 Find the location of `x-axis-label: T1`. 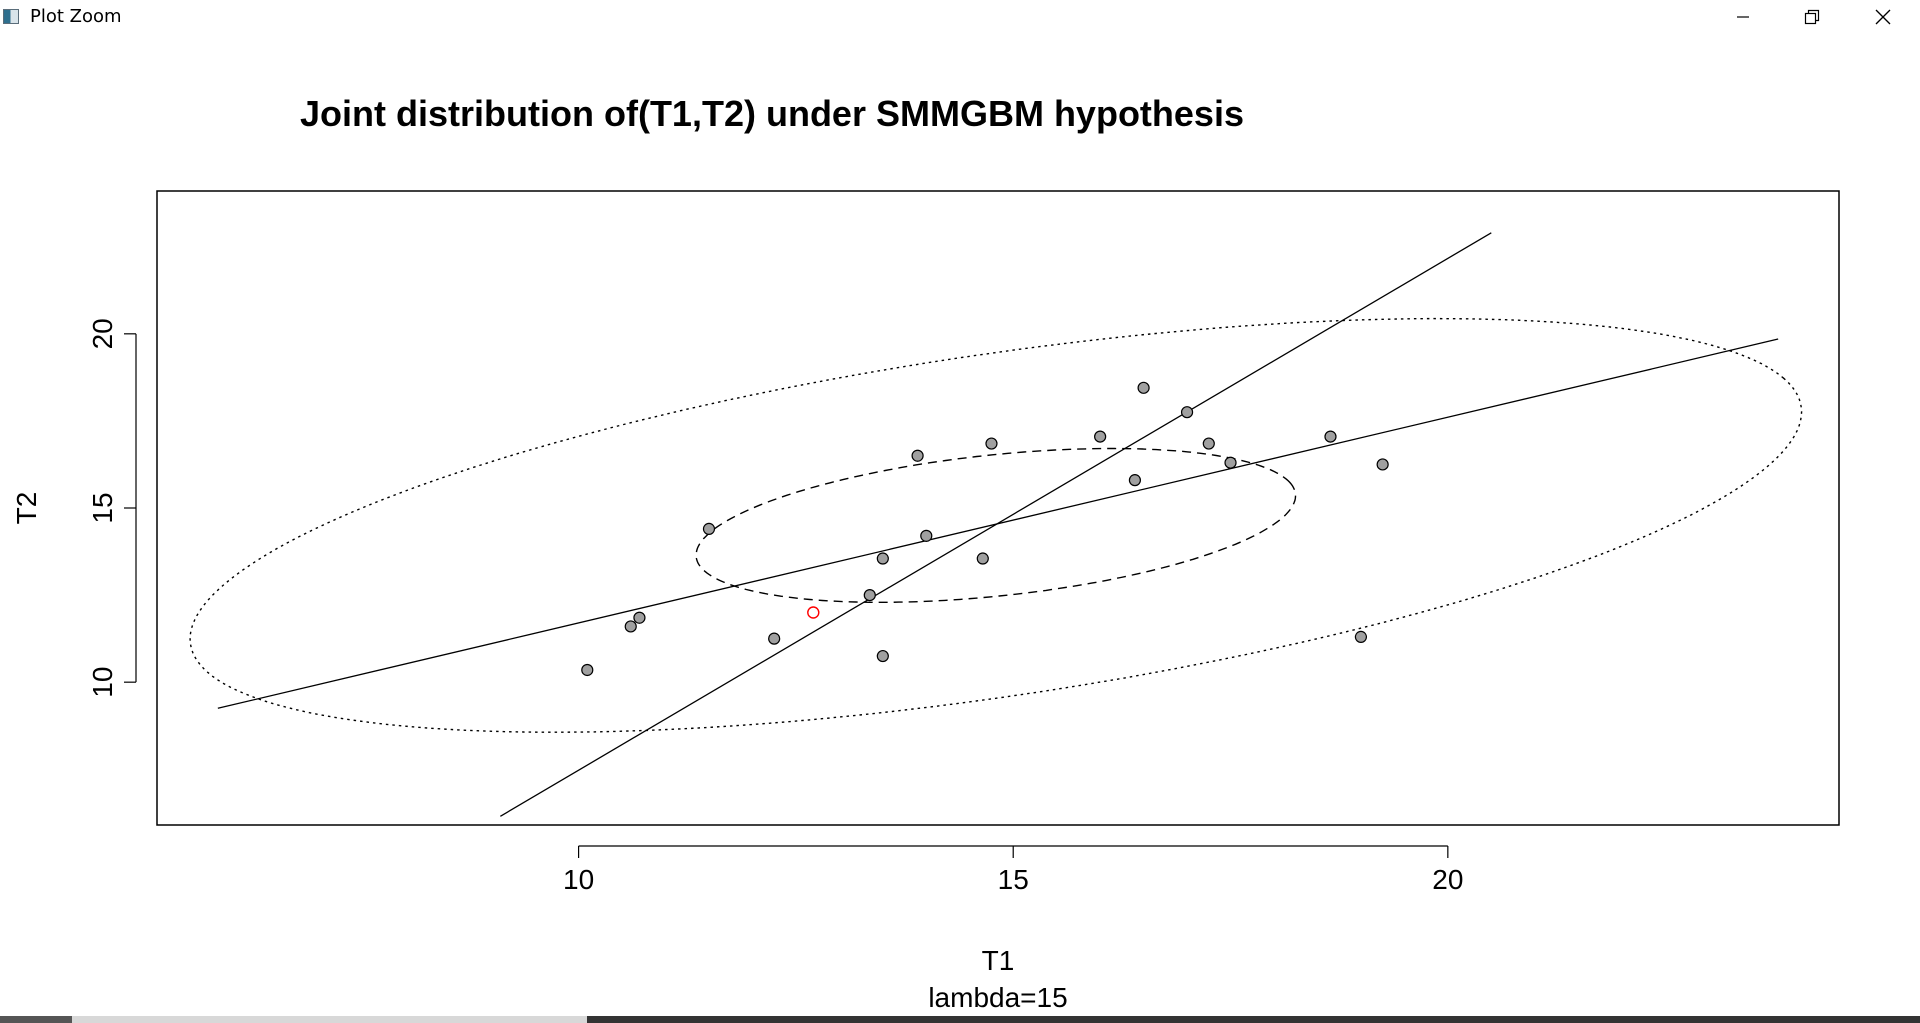

x-axis-label: T1 is located at coordinates (998, 960).